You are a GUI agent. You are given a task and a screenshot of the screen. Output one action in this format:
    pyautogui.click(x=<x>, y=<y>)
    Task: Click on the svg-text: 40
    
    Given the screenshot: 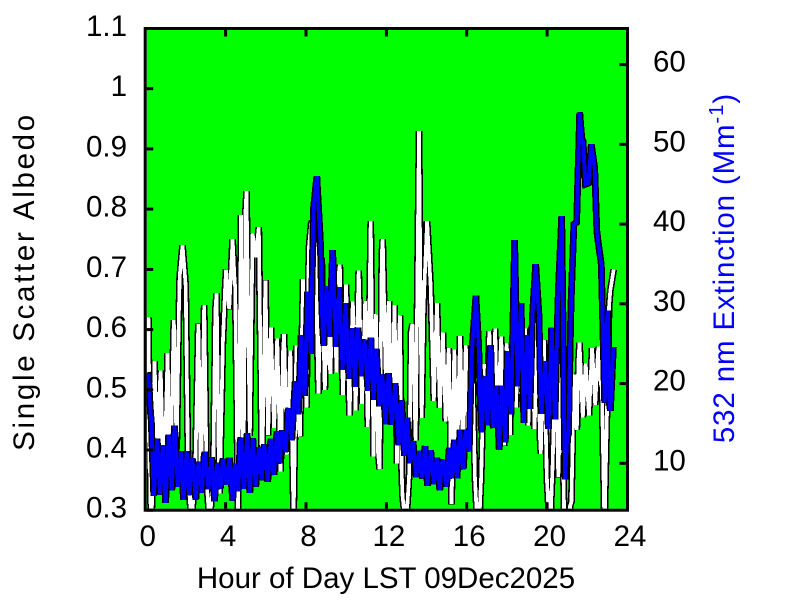 What is the action you would take?
    pyautogui.click(x=669, y=221)
    